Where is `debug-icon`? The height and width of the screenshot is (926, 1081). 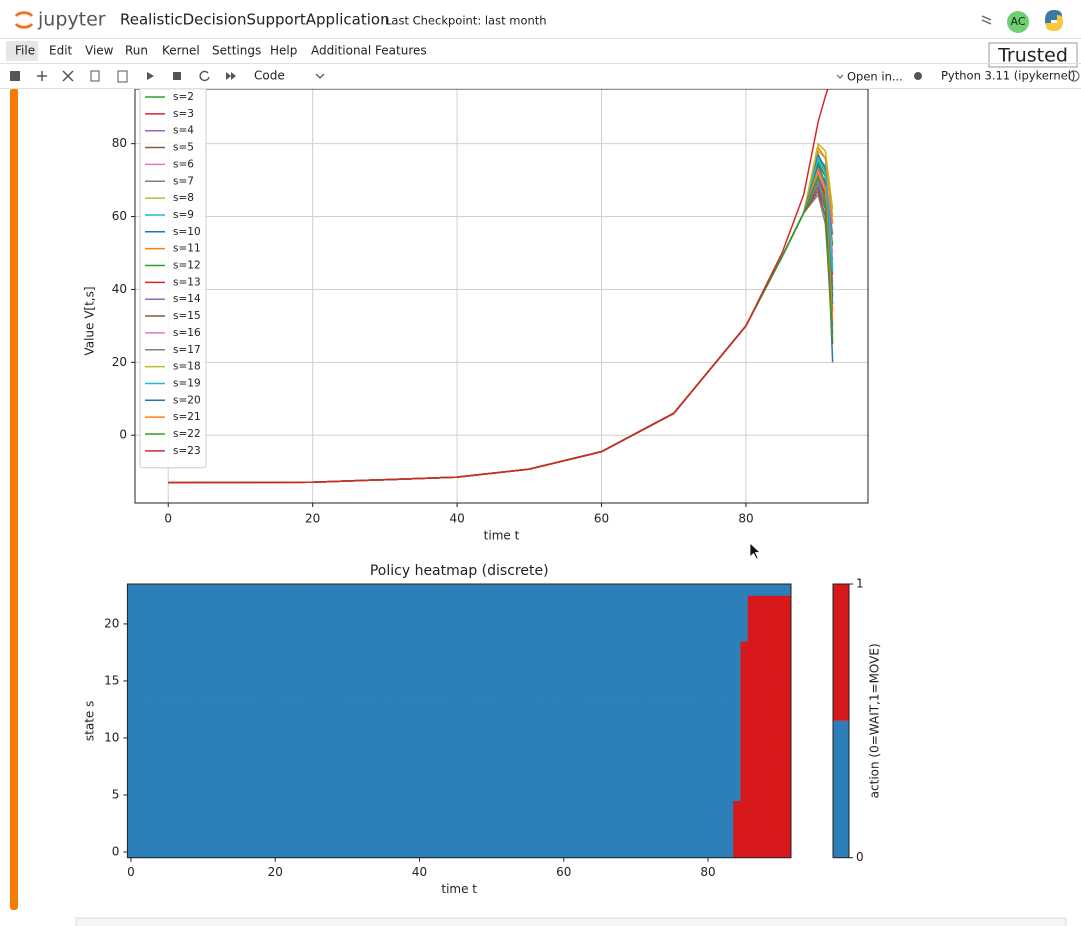
debug-icon is located at coordinates (918, 76).